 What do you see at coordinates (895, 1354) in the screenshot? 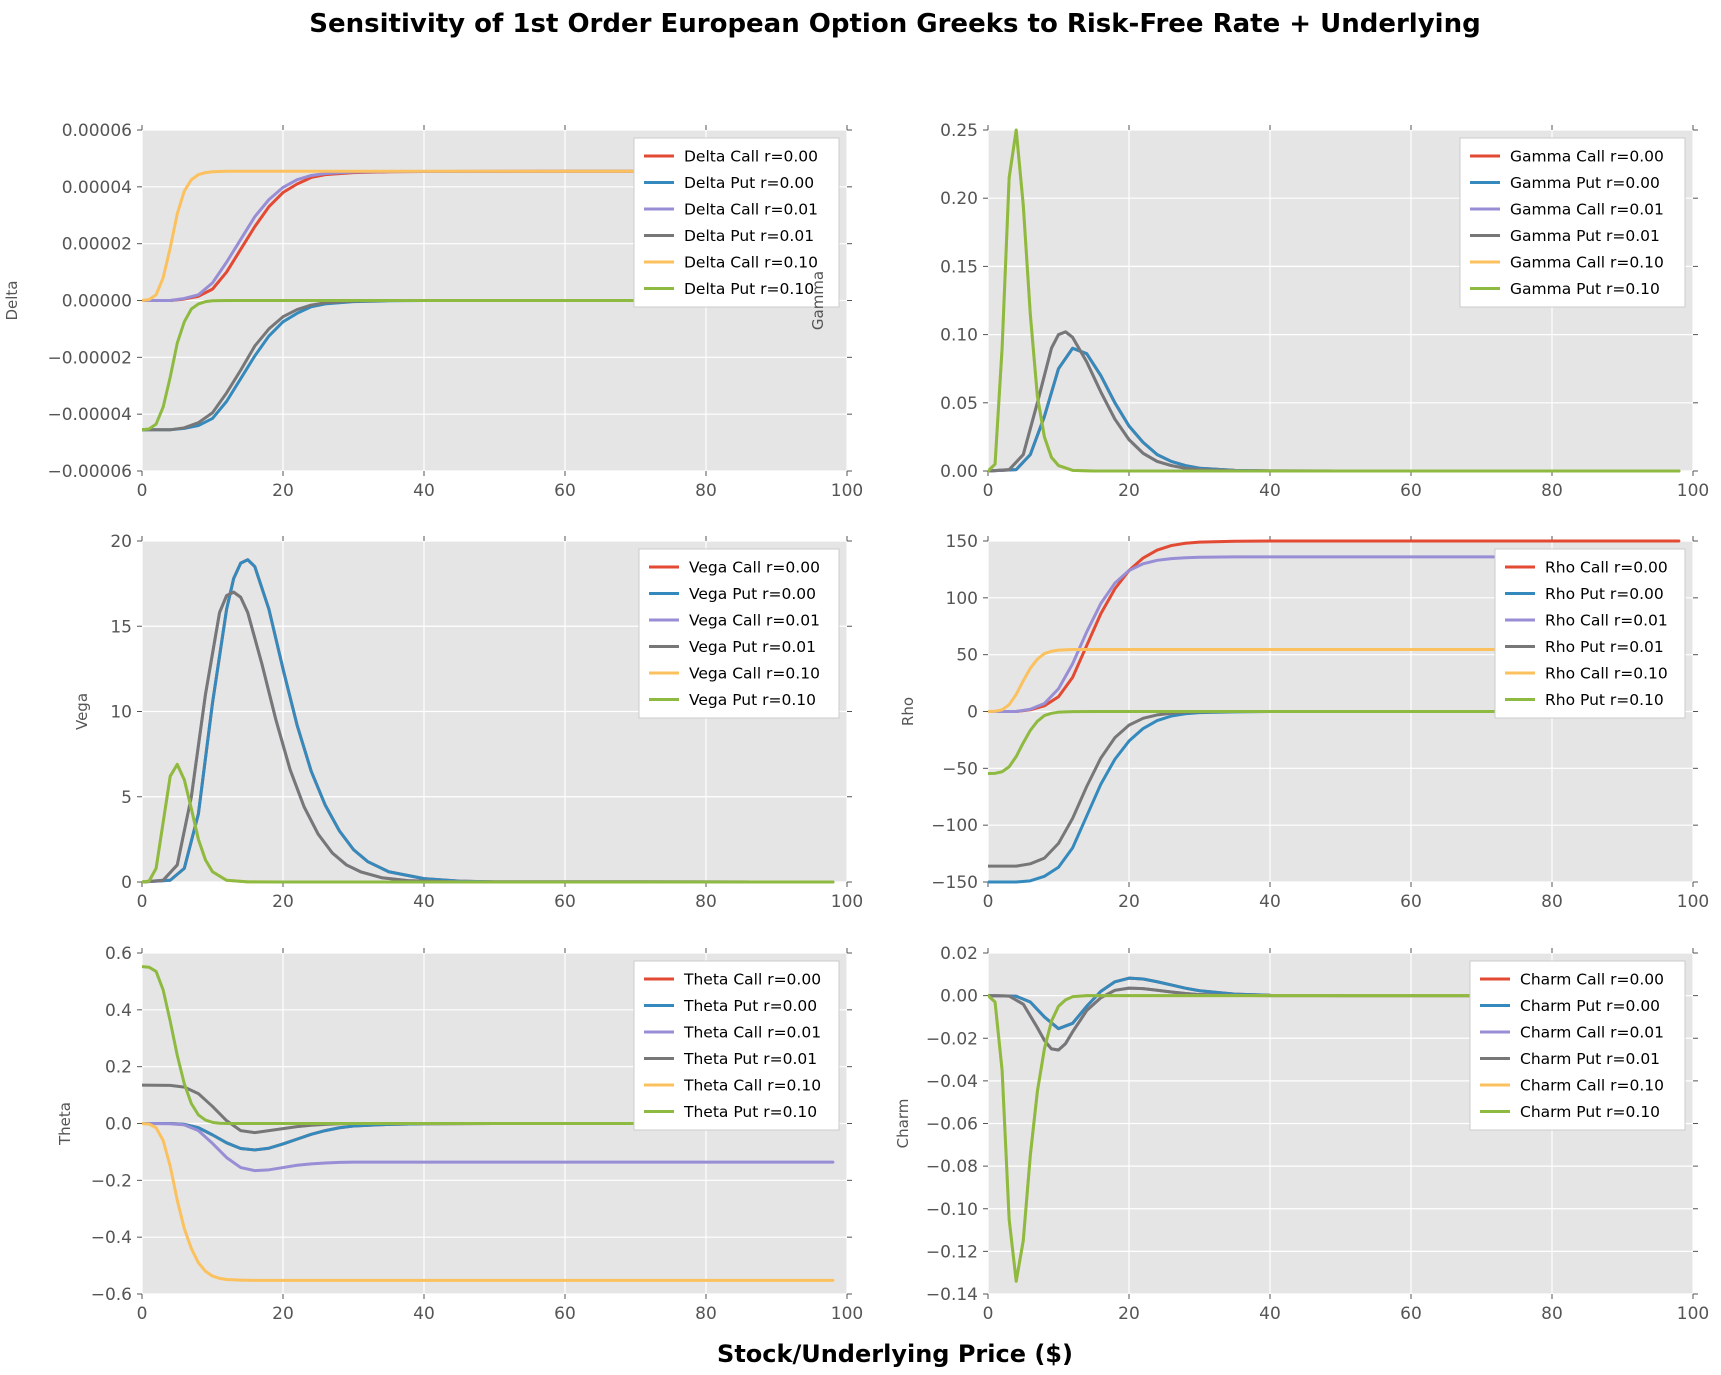
I see `figure-xlabel: Stock/Underlying Price ($)` at bounding box center [895, 1354].